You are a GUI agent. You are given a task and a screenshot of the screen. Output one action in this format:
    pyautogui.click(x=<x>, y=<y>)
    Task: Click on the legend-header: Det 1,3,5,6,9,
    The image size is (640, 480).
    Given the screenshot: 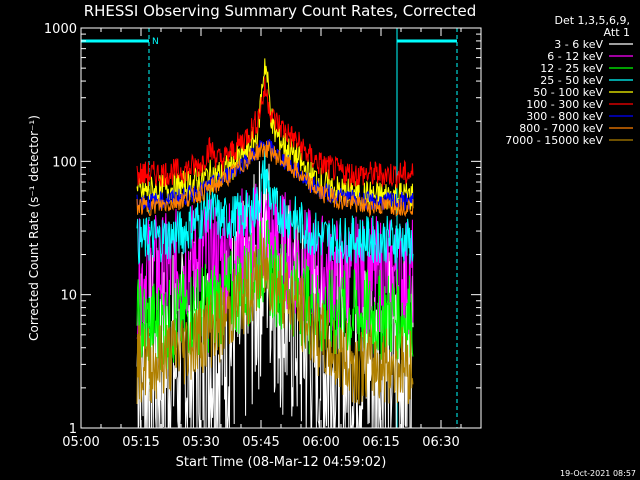 What is the action you would take?
    pyautogui.click(x=592, y=20)
    